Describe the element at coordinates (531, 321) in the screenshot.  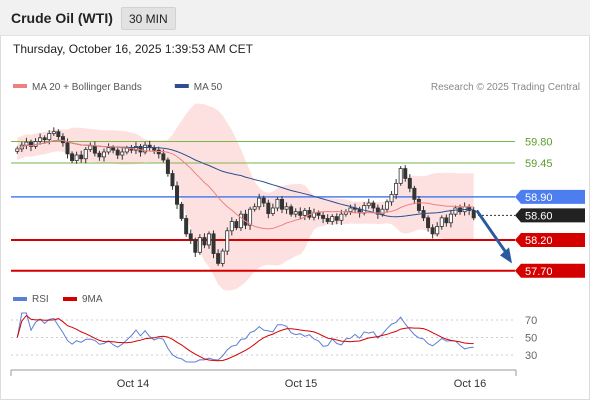
I see `rsi-level-label-0: 70` at that location.